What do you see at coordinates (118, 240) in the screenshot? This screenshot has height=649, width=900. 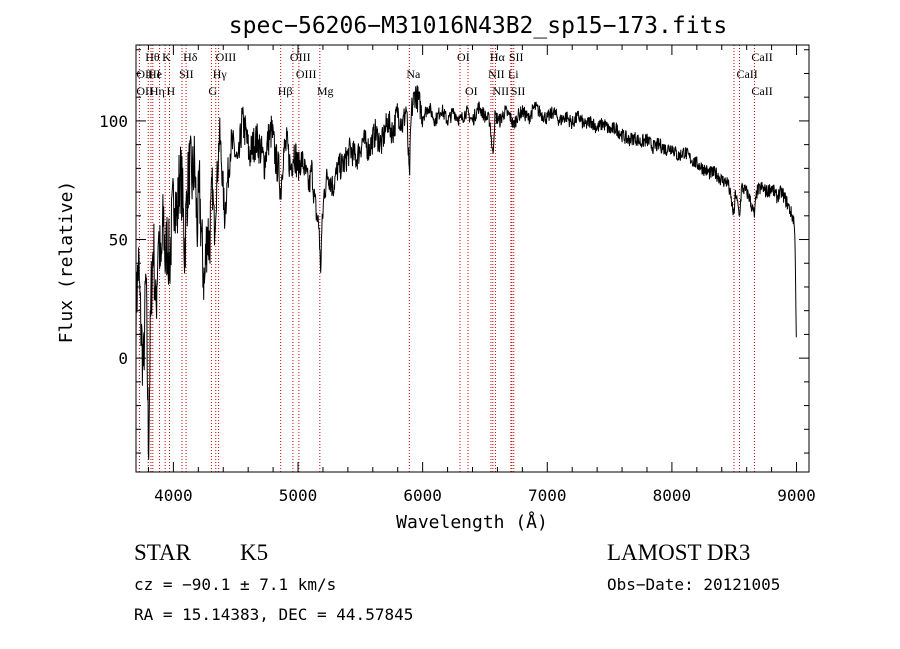 I see `y-tick-label: 50` at bounding box center [118, 240].